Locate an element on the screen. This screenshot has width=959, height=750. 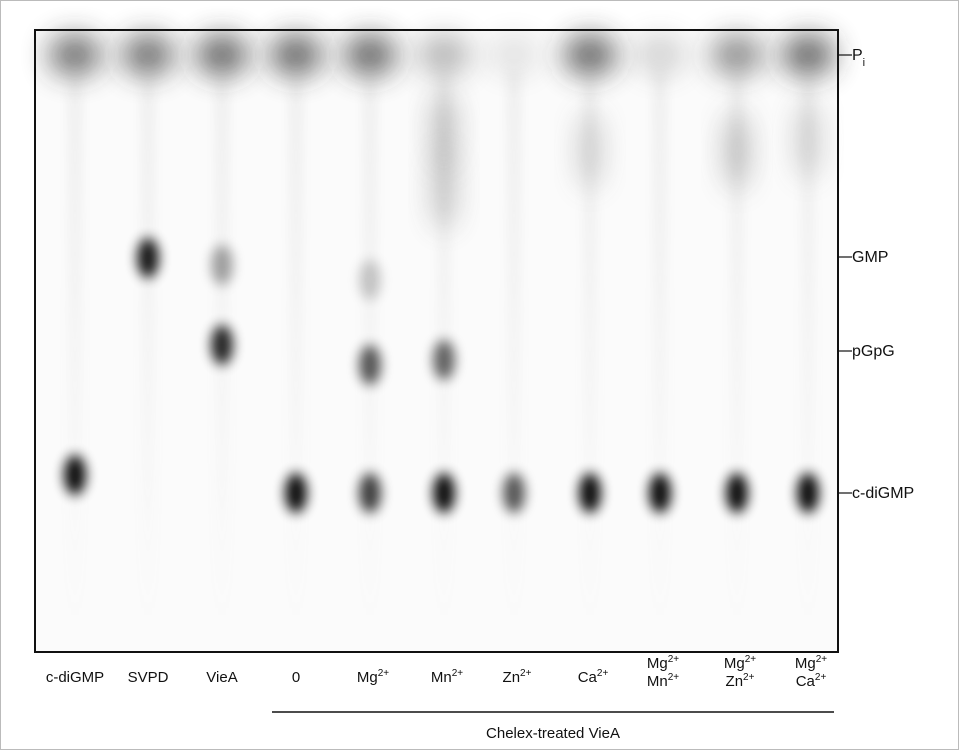
marker-sub: i is located at coordinates (864, 63).